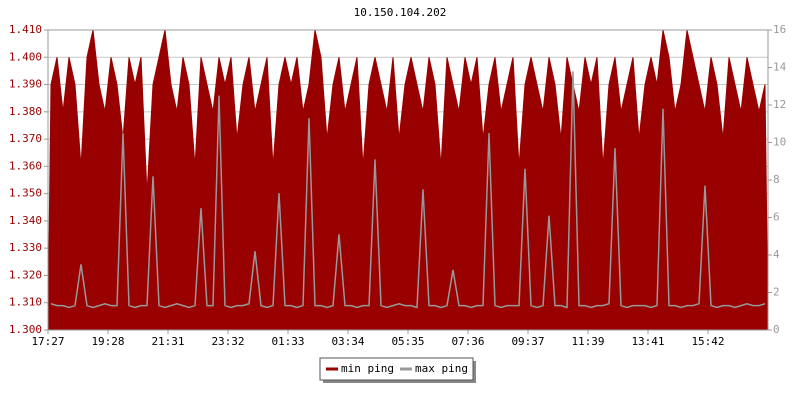 This screenshot has height=400, width=800. Describe the element at coordinates (367, 368) in the screenshot. I see `legend-label: min ping` at that location.